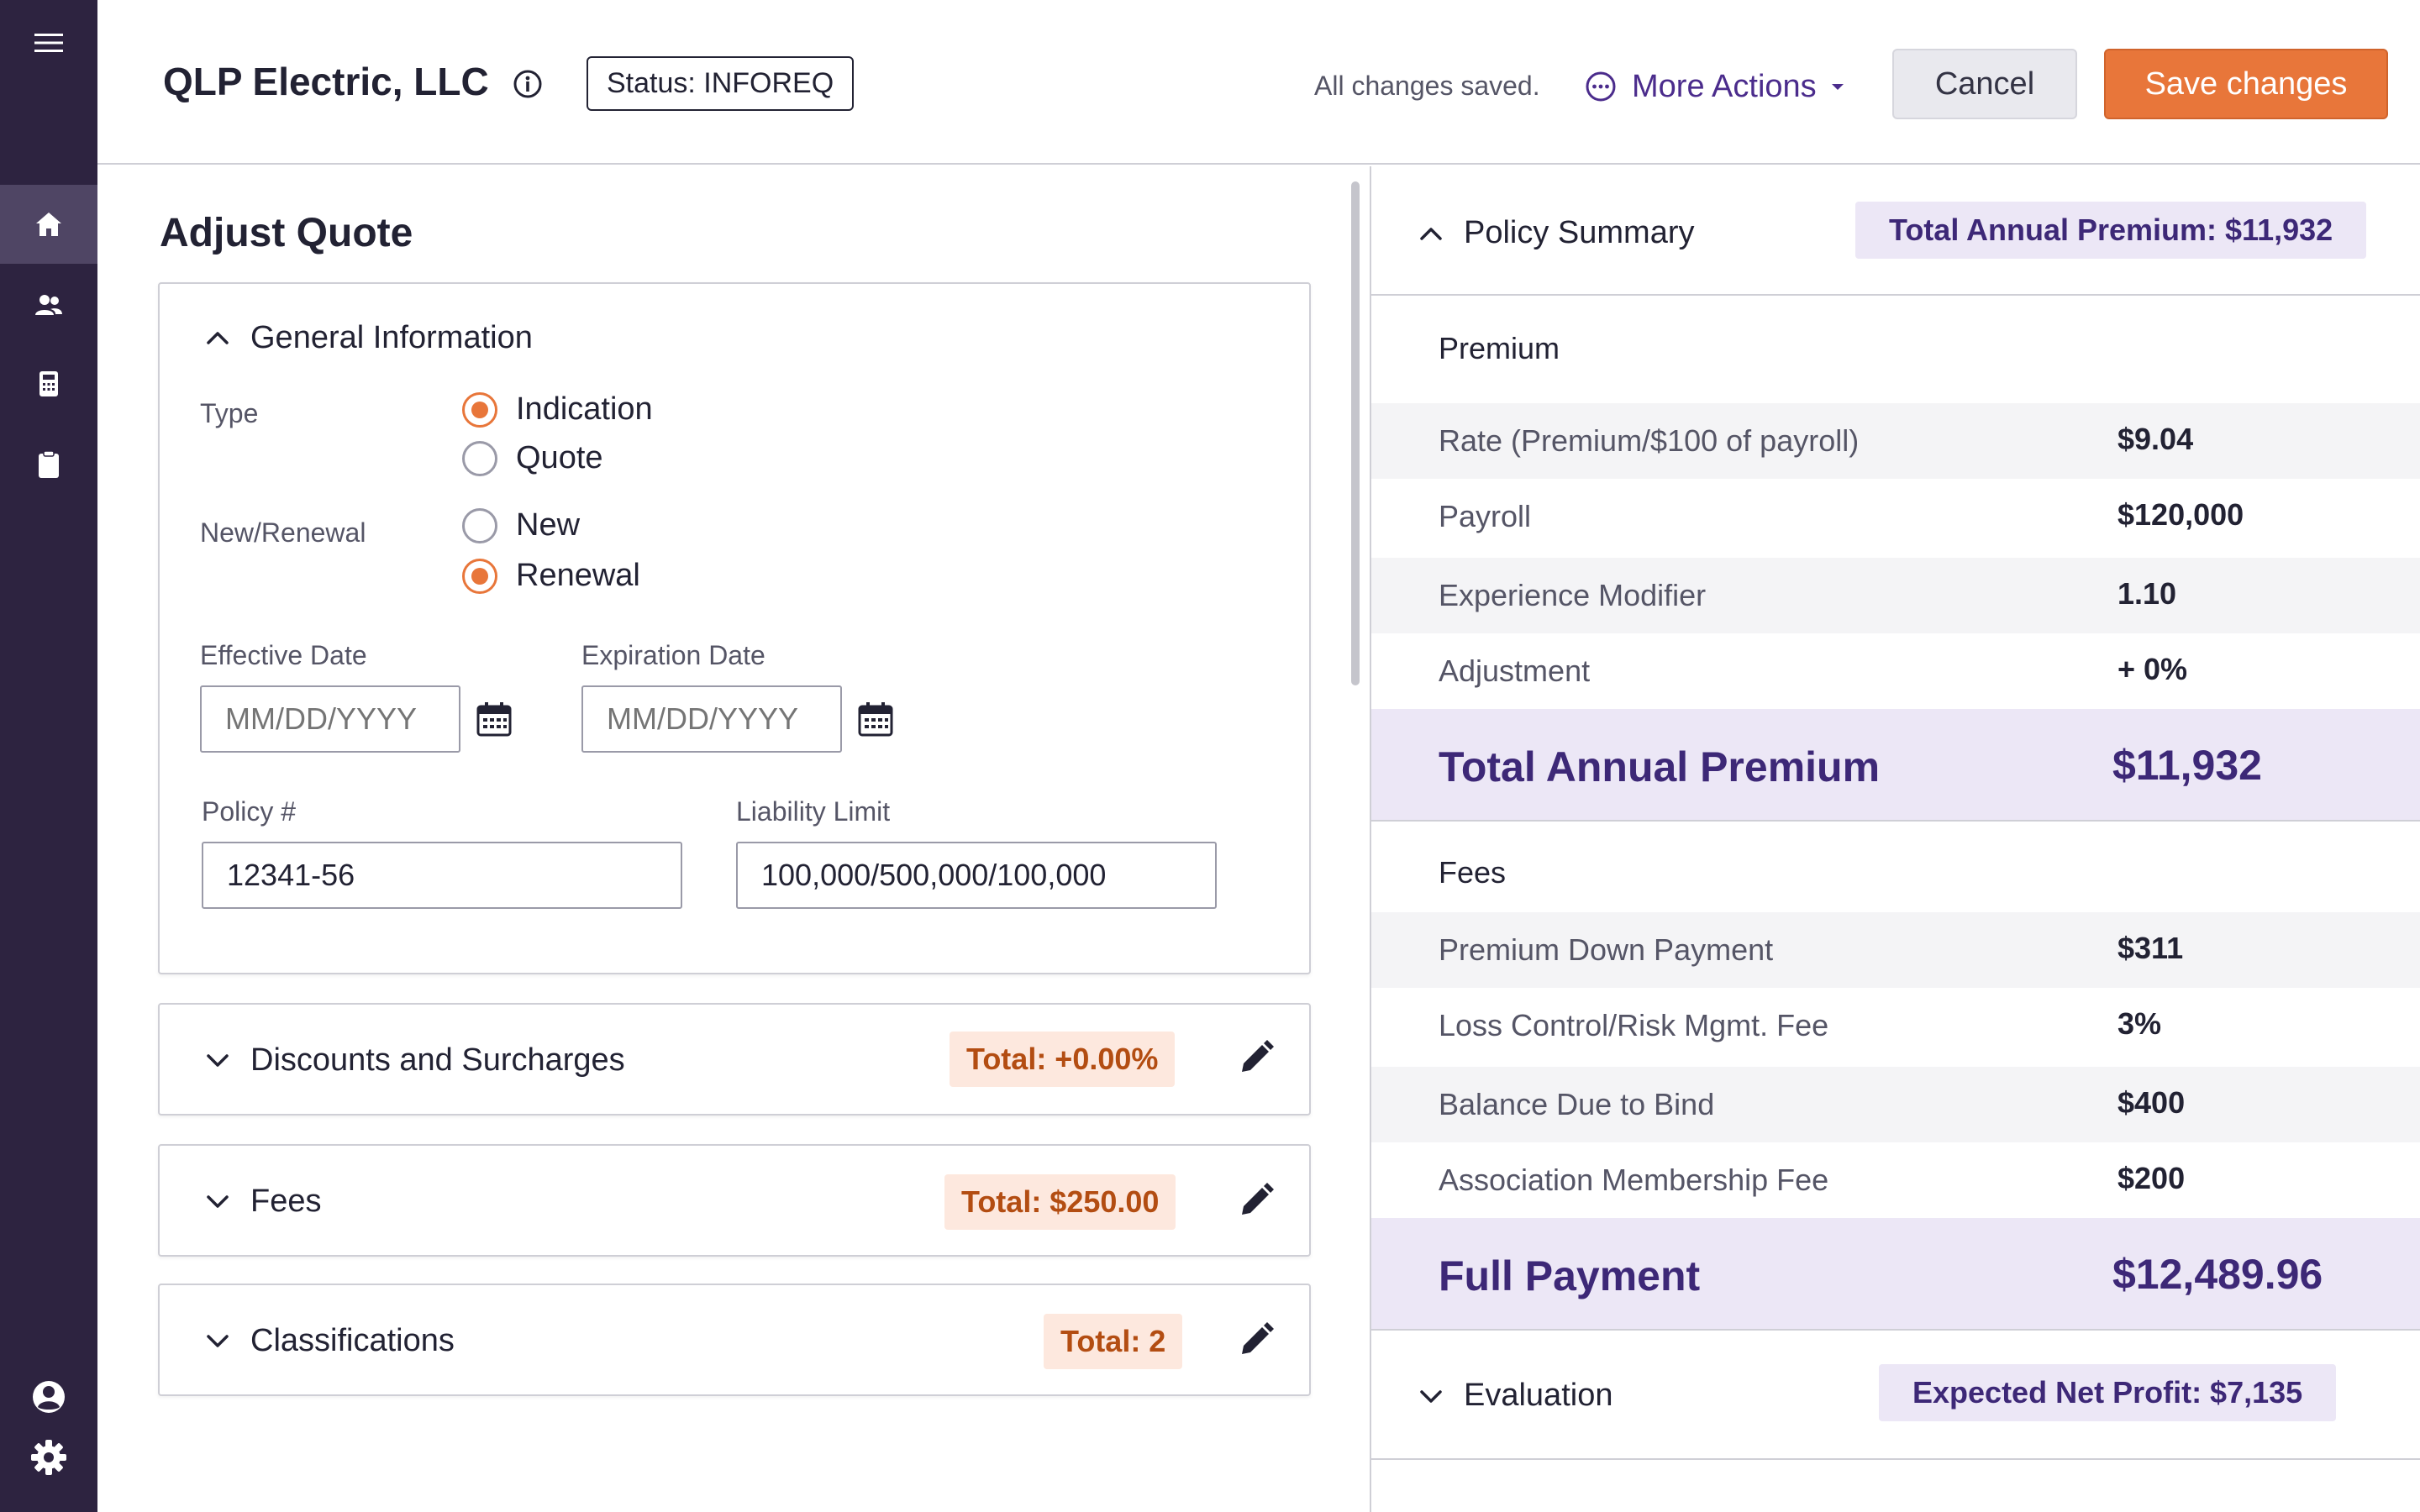  I want to click on settings-gear-icon, so click(49, 1457).